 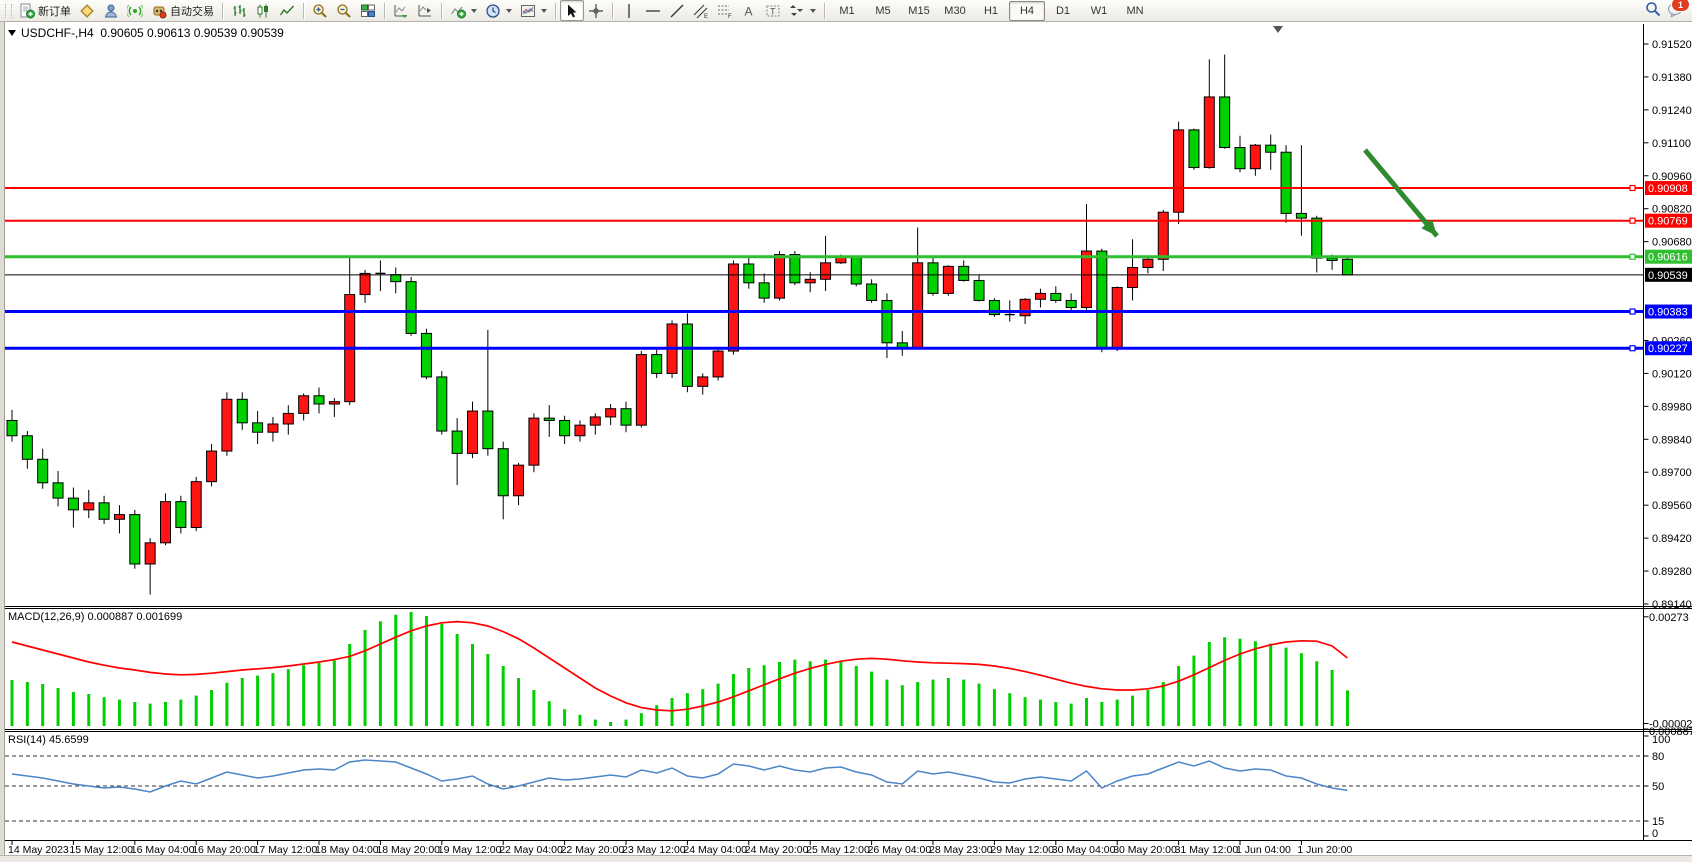 I want to click on zoom-out-button, so click(x=344, y=10).